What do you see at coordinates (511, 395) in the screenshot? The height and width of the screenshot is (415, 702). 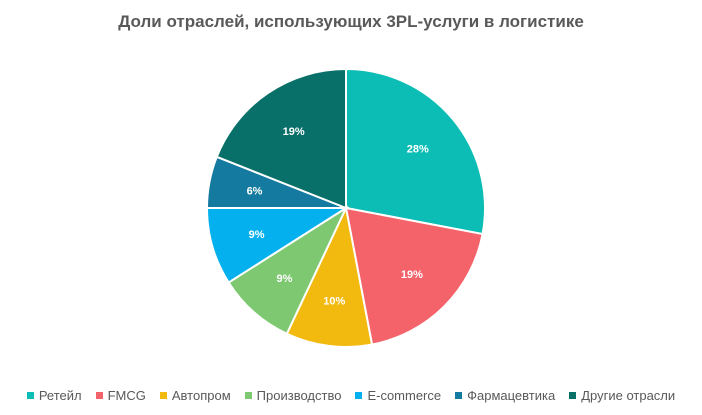 I see `legend-label-5: Фармацевтика` at bounding box center [511, 395].